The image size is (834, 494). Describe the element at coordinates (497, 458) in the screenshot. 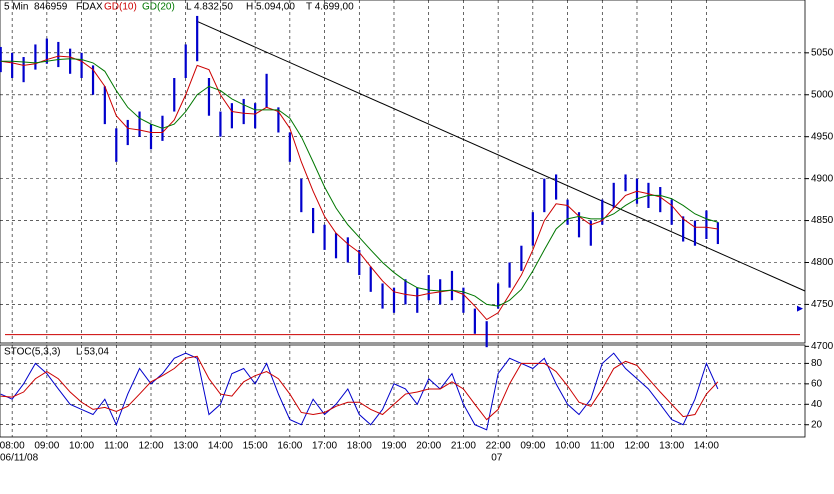

I see `date-label: 07` at that location.